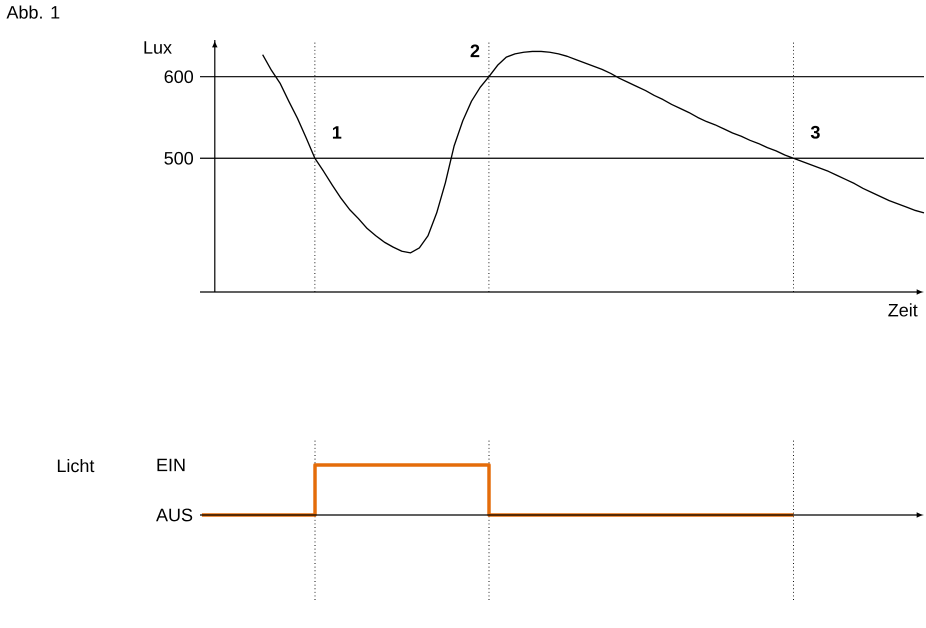  Describe the element at coordinates (158, 47) in the screenshot. I see `y-axis-title: Lux` at that location.